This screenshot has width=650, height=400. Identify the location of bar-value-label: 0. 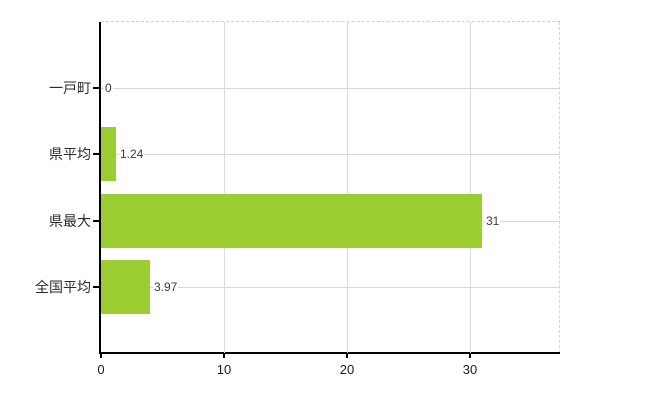
(108, 88).